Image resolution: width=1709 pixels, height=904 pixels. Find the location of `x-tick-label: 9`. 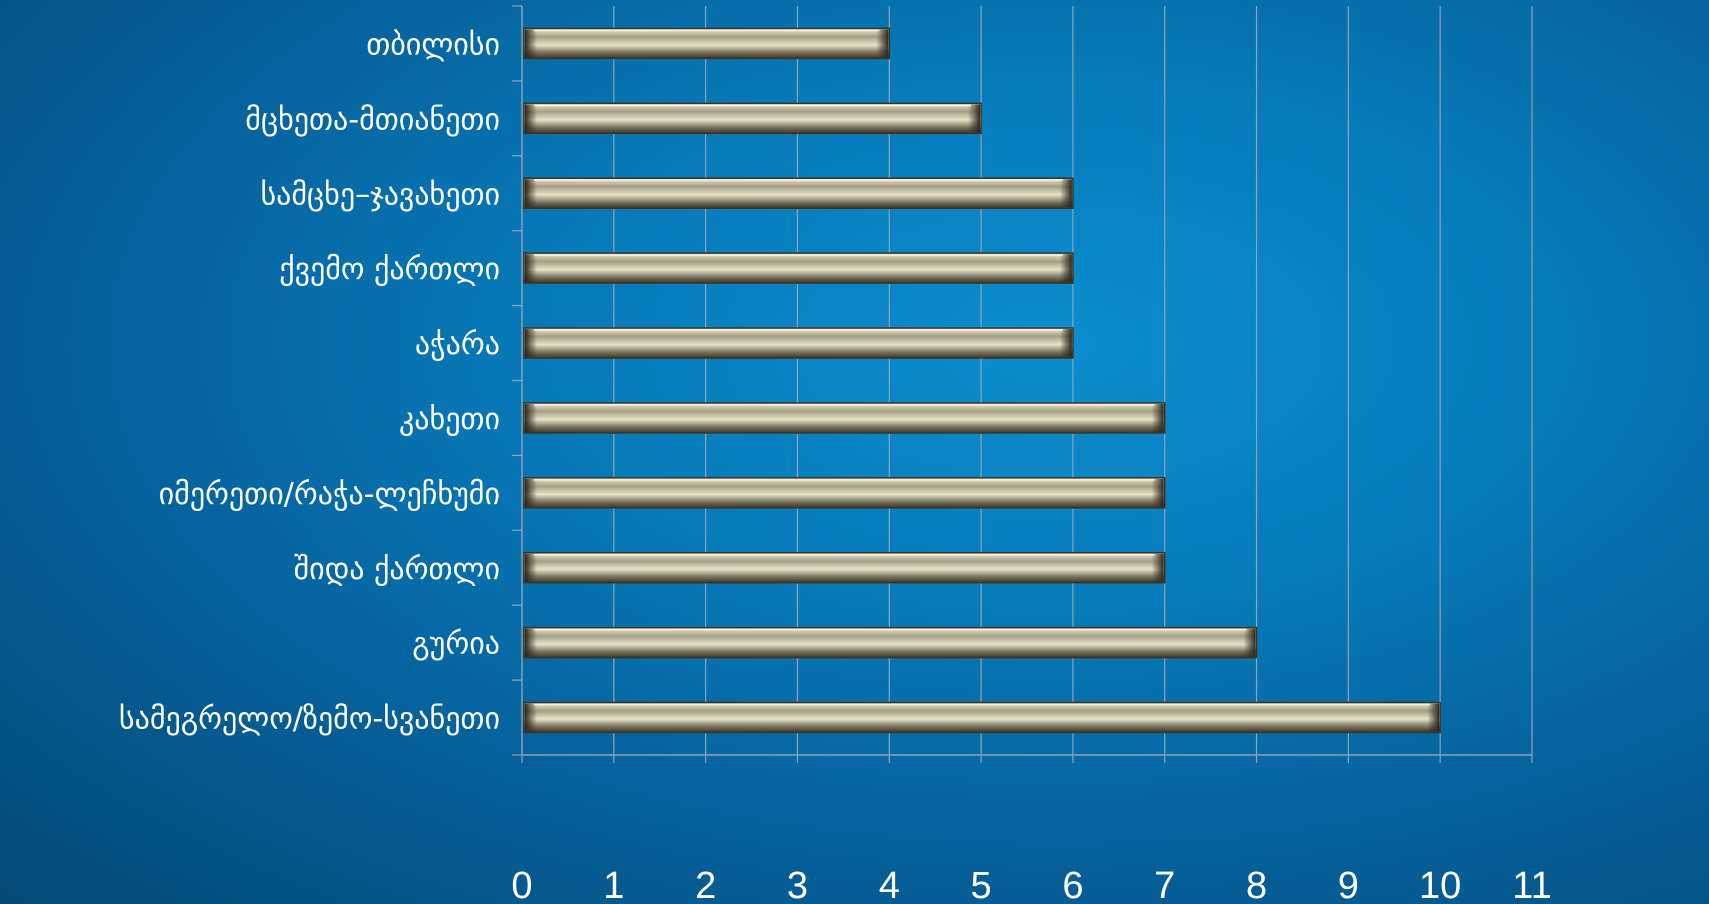

x-tick-label: 9 is located at coordinates (1348, 884).